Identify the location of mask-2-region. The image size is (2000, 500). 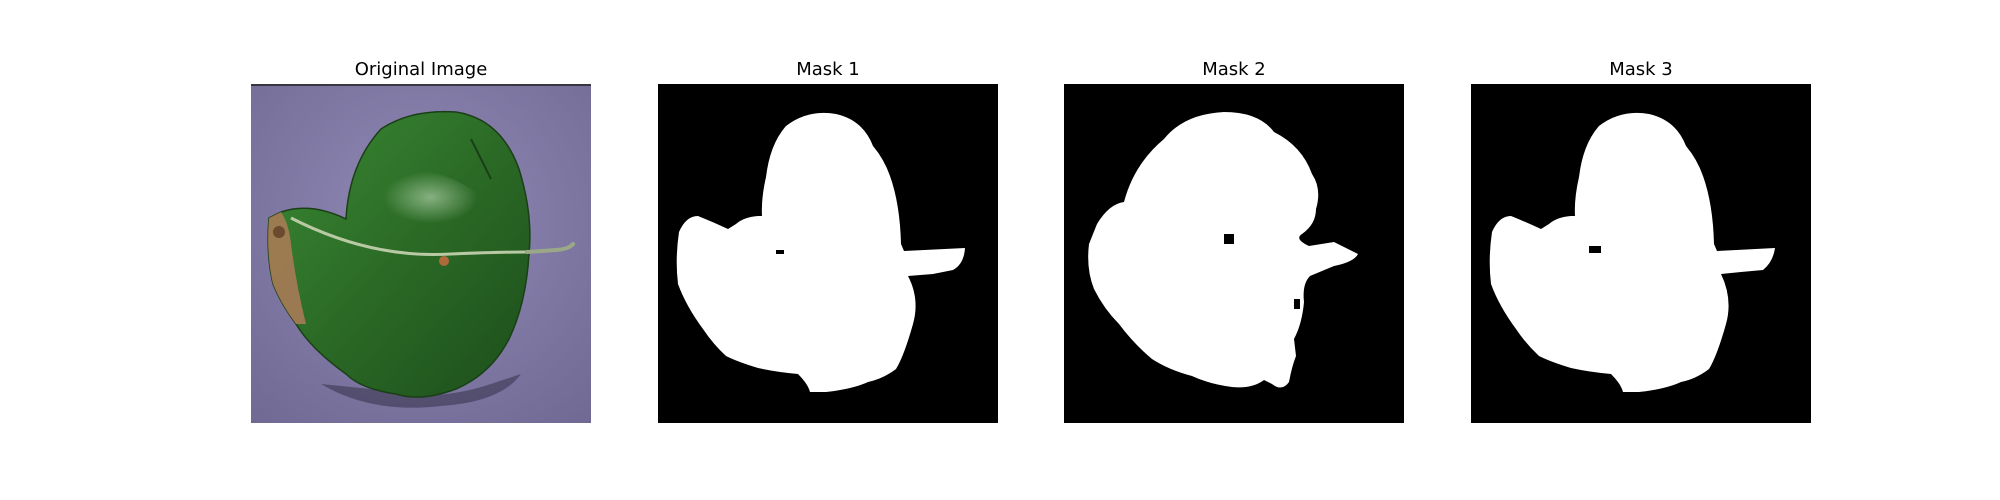
(1223, 250).